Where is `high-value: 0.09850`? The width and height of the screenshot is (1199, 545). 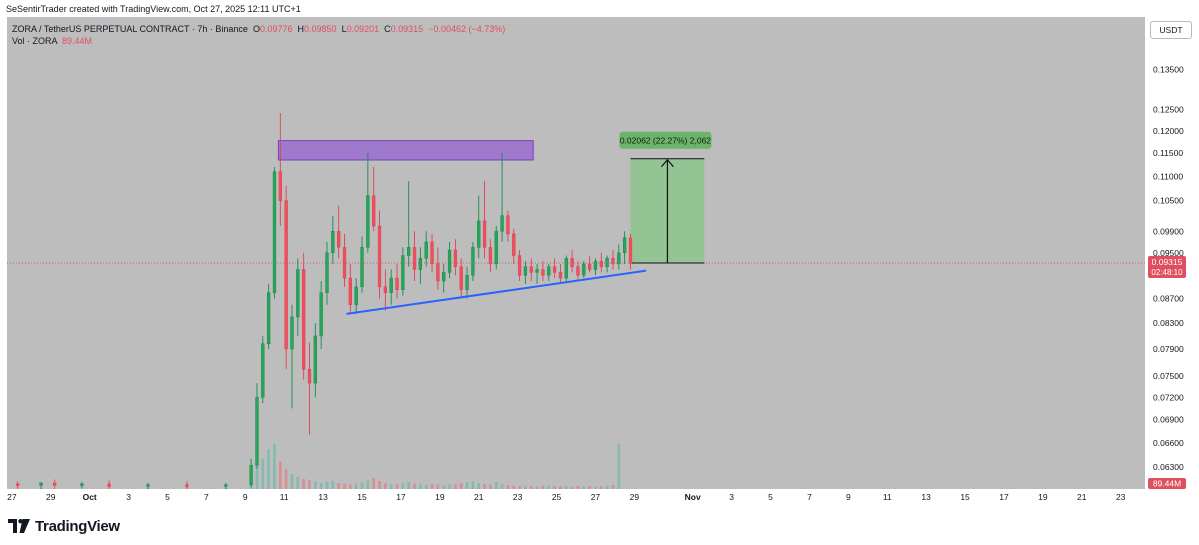
high-value: 0.09850 is located at coordinates (320, 29).